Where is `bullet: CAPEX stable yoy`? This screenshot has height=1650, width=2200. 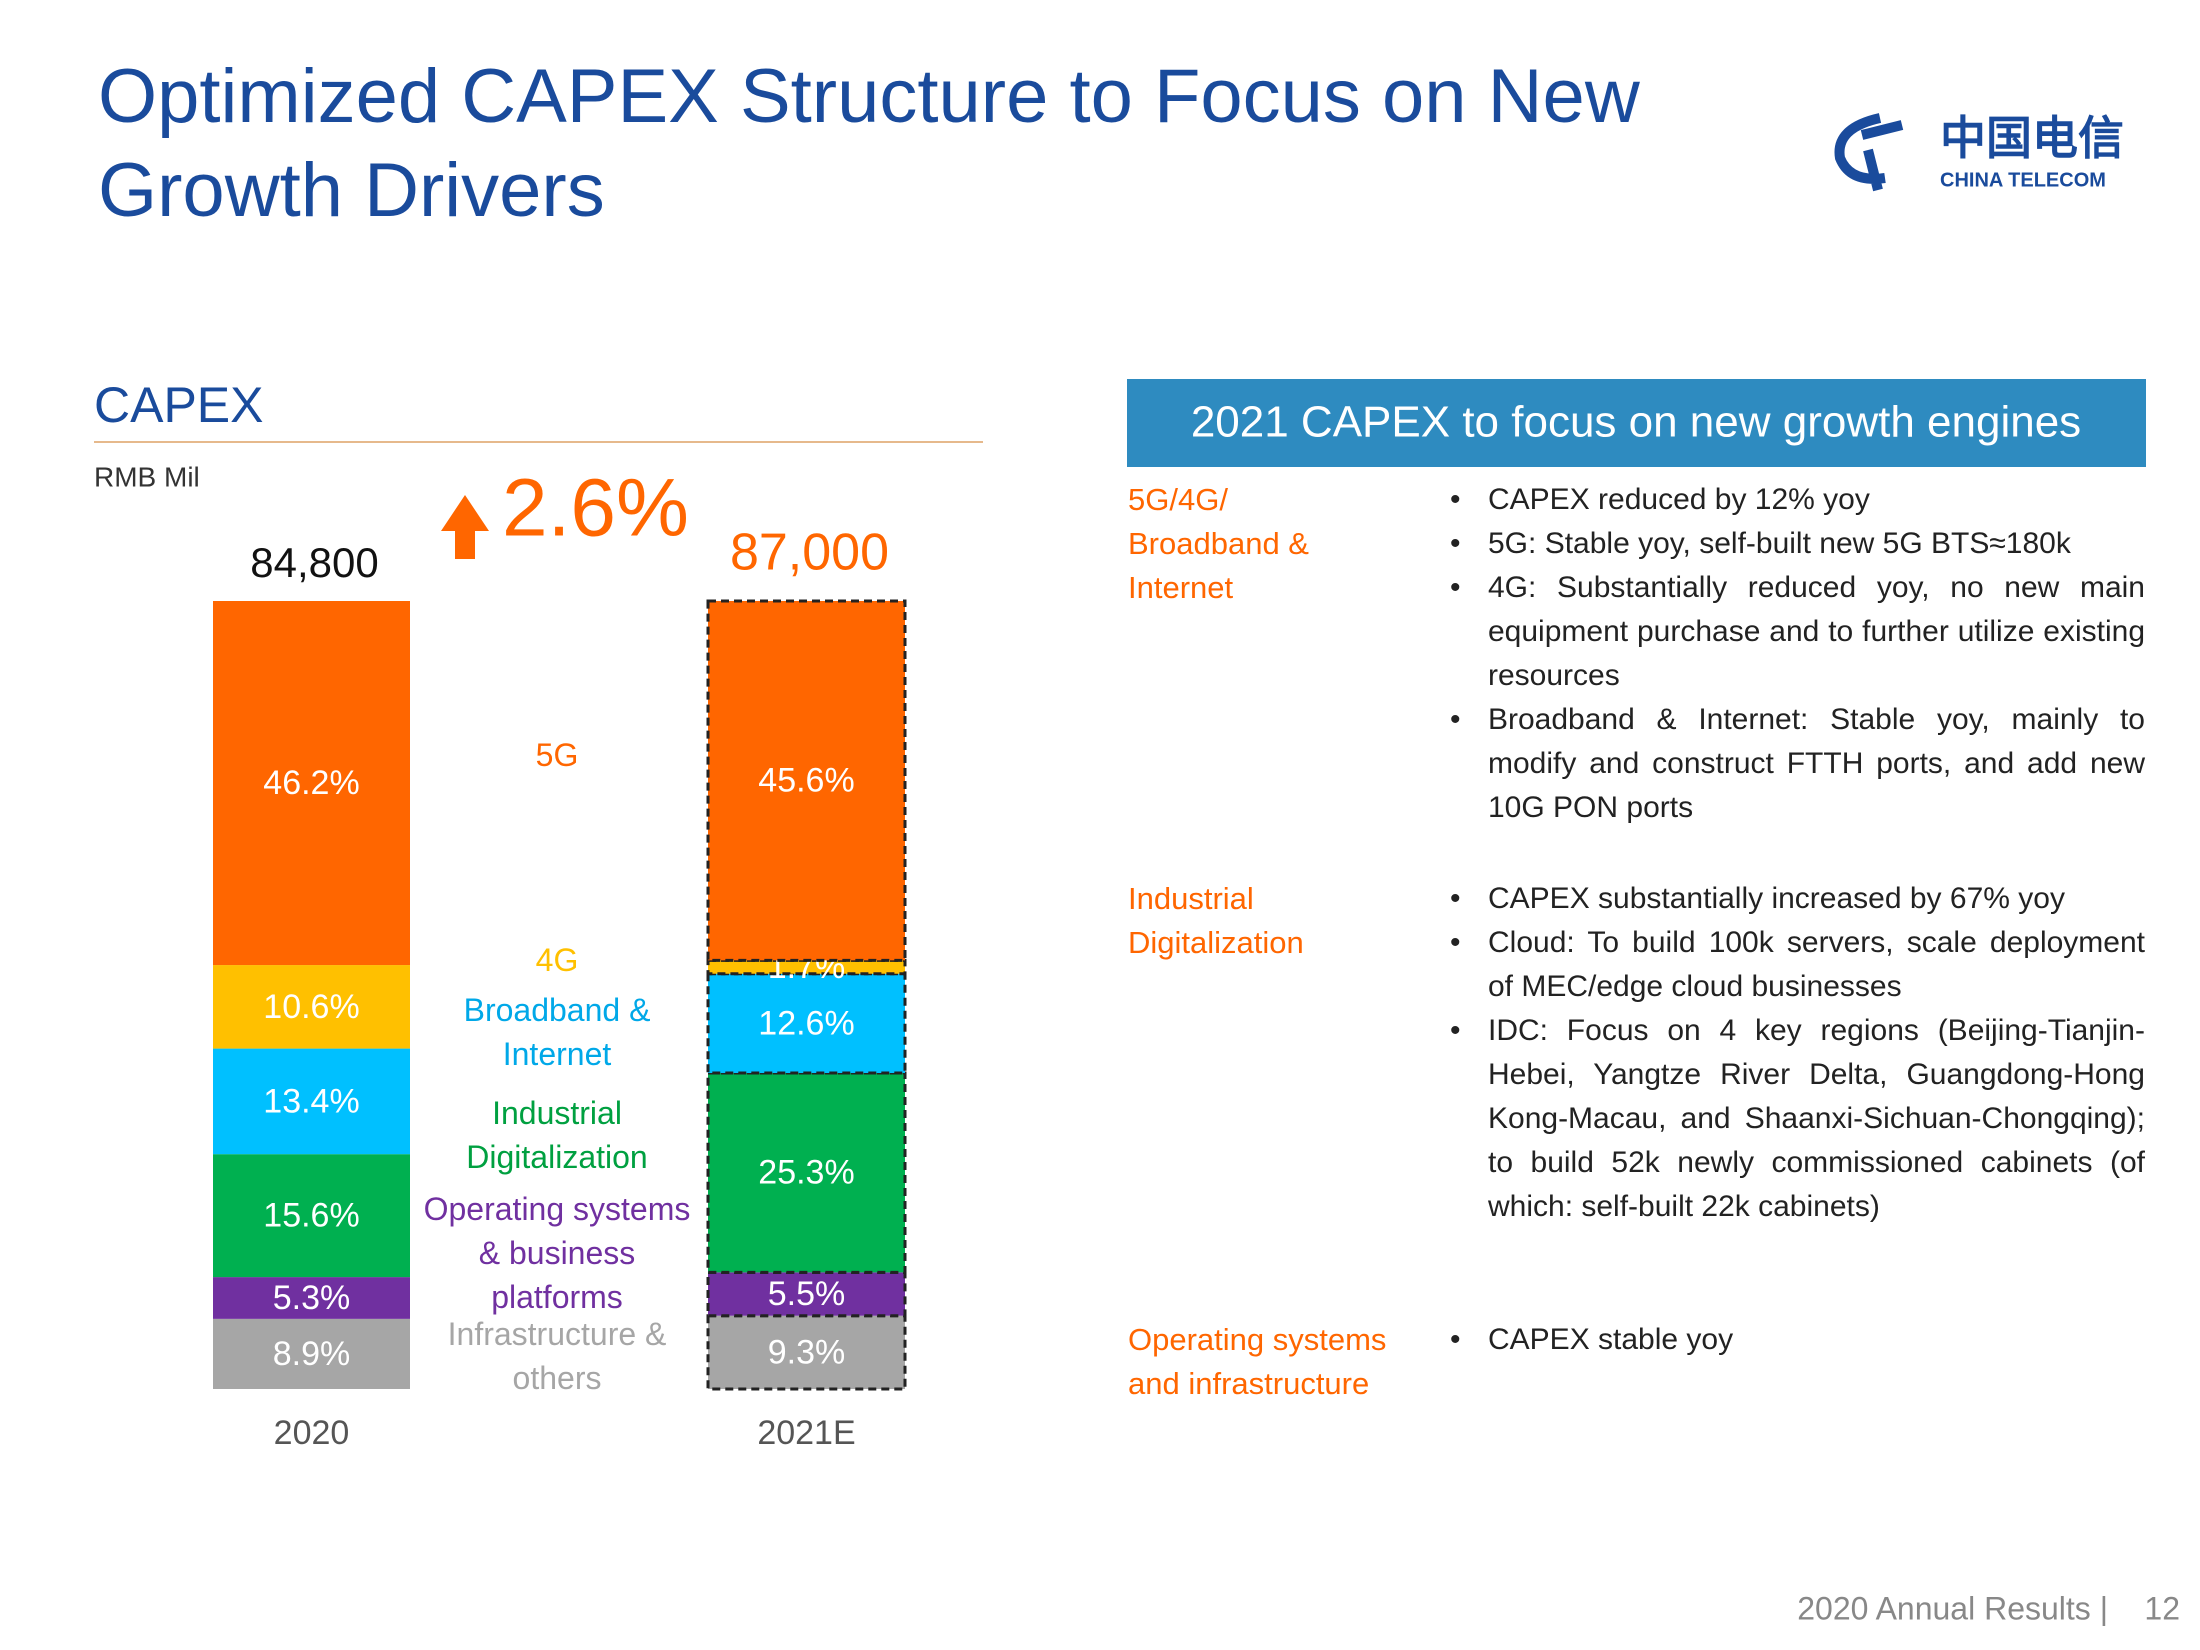
bullet: CAPEX stable yoy is located at coordinates (1797, 1340).